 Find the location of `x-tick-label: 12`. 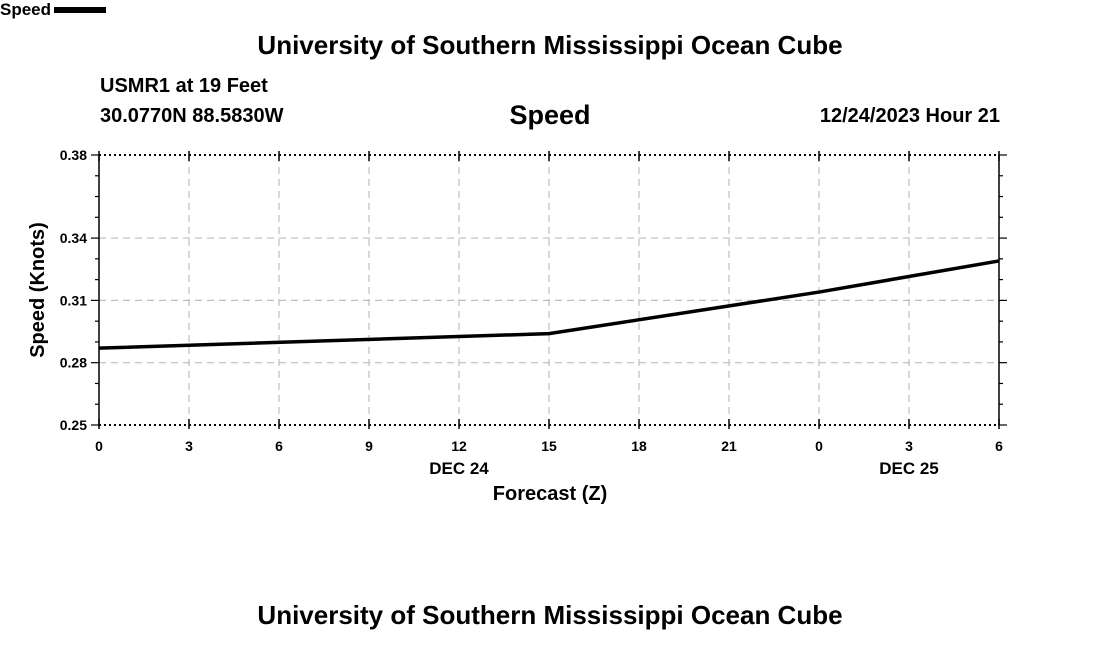

x-tick-label: 12 is located at coordinates (459, 446).